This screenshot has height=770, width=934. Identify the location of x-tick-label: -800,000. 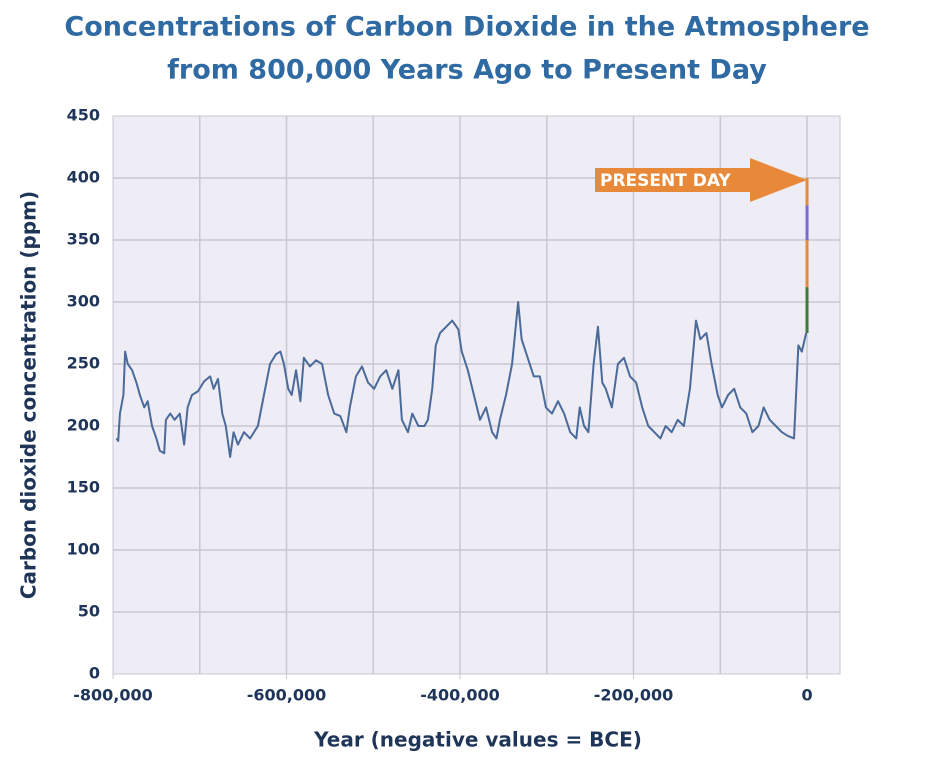
(113, 695).